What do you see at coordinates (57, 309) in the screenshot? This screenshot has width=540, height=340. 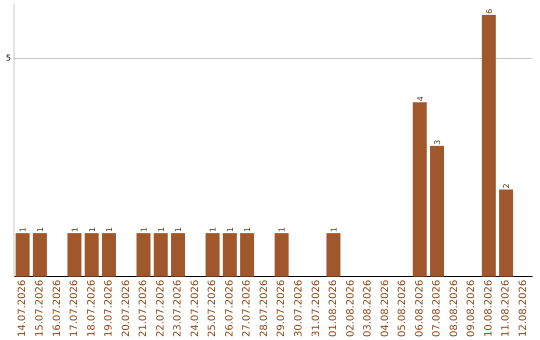 I see `x-tick-label: 16.07.2026` at bounding box center [57, 309].